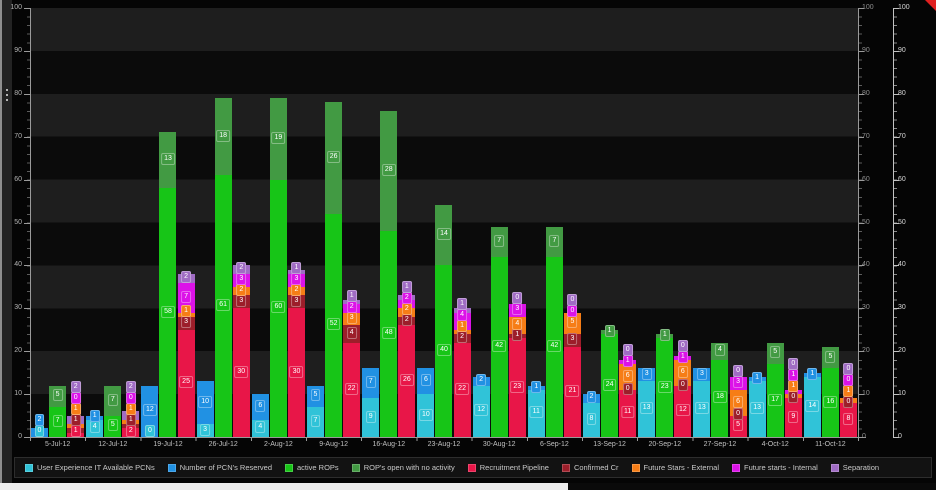 The width and height of the screenshot is (936, 490). What do you see at coordinates (223, 444) in the screenshot?
I see `x-tick-label: 26-Jul-12` at bounding box center [223, 444].